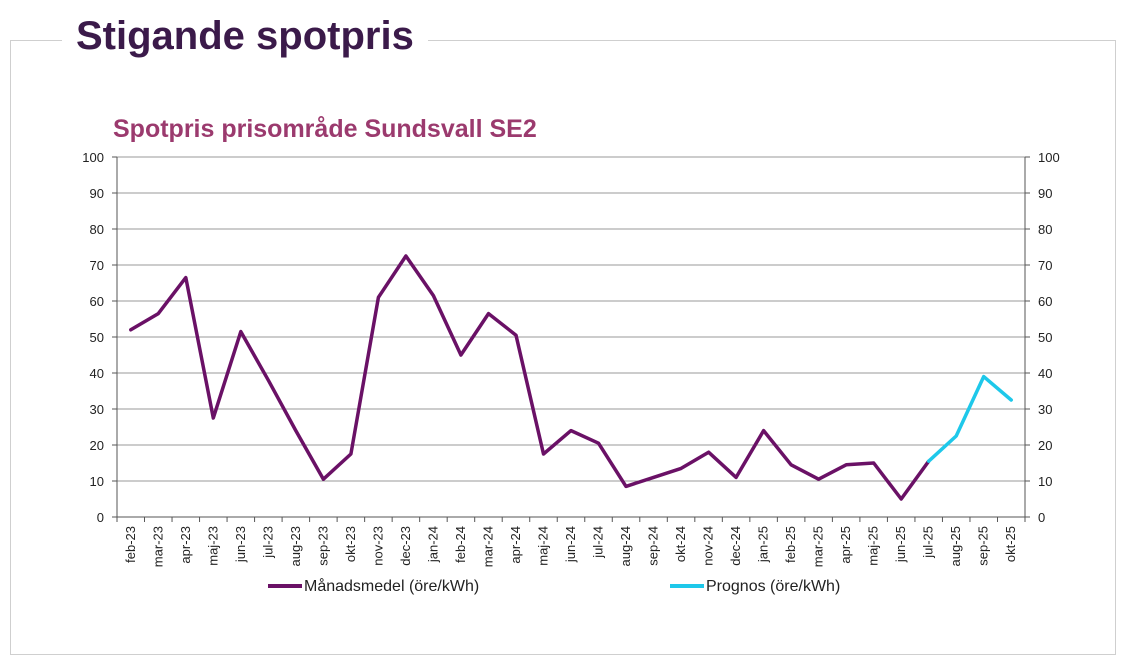 This screenshot has height=668, width=1126. I want to click on chart-title: Spotpris prisområde Sundsvall SE2, so click(325, 129).